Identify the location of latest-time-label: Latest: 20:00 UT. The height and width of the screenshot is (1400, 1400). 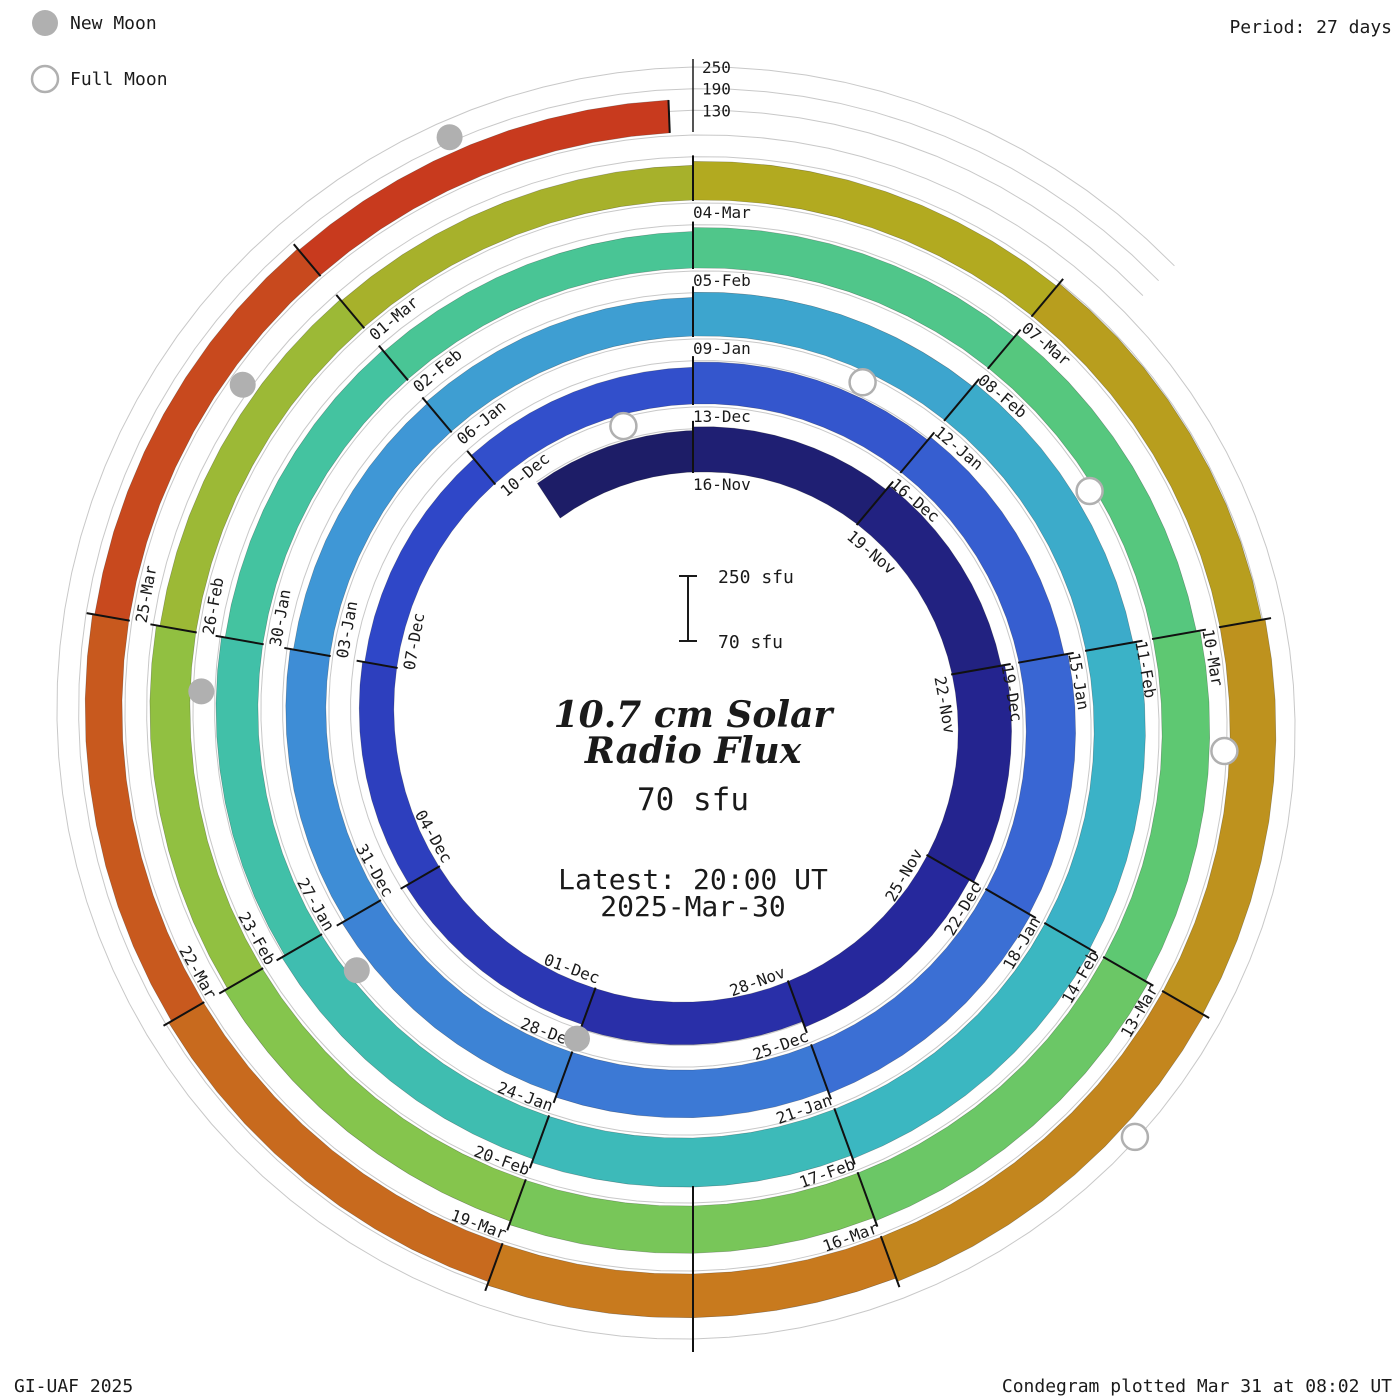
(693, 879).